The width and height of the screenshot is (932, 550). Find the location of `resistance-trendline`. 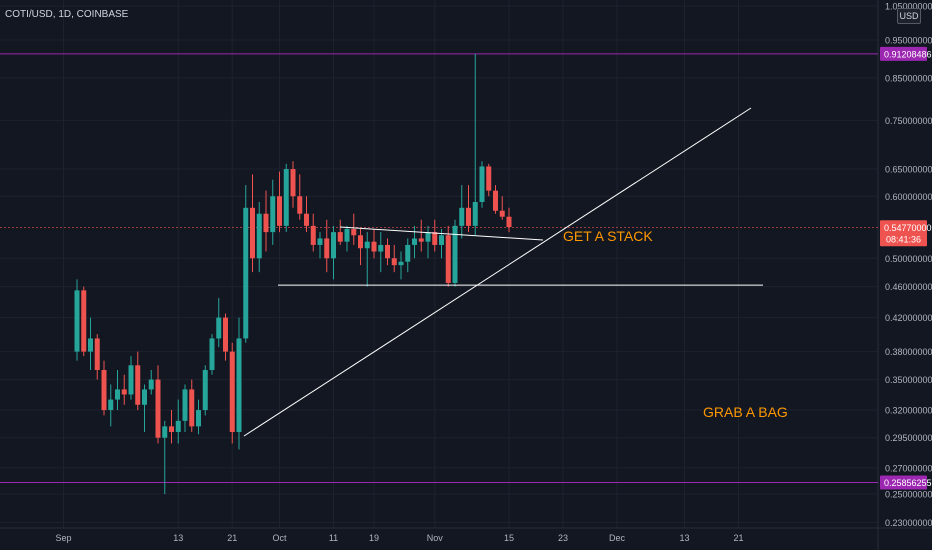

resistance-trendline is located at coordinates (441, 233).